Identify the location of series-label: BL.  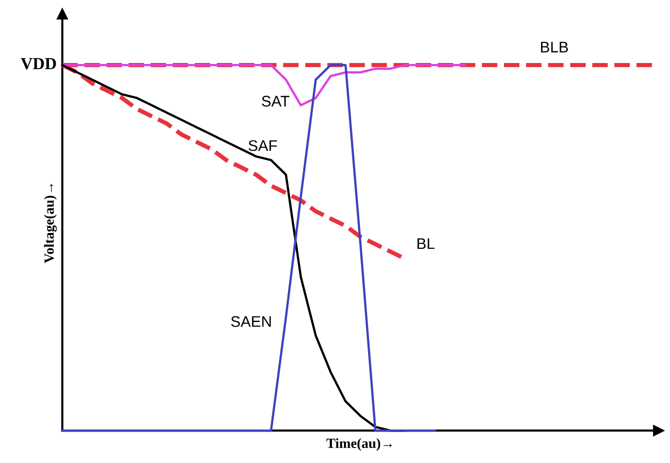
(426, 243).